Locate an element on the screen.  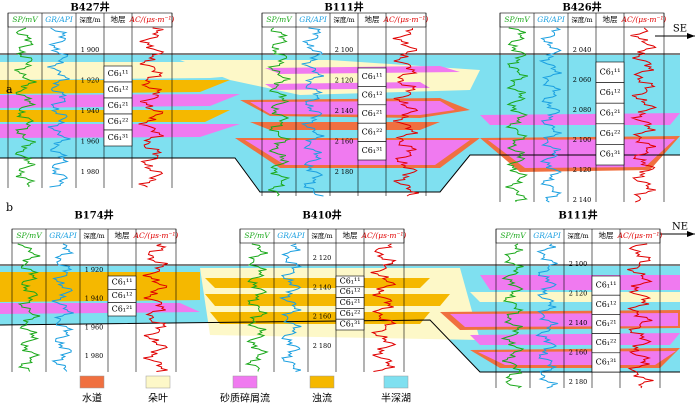
panel-label: b is located at coordinates (9, 207).